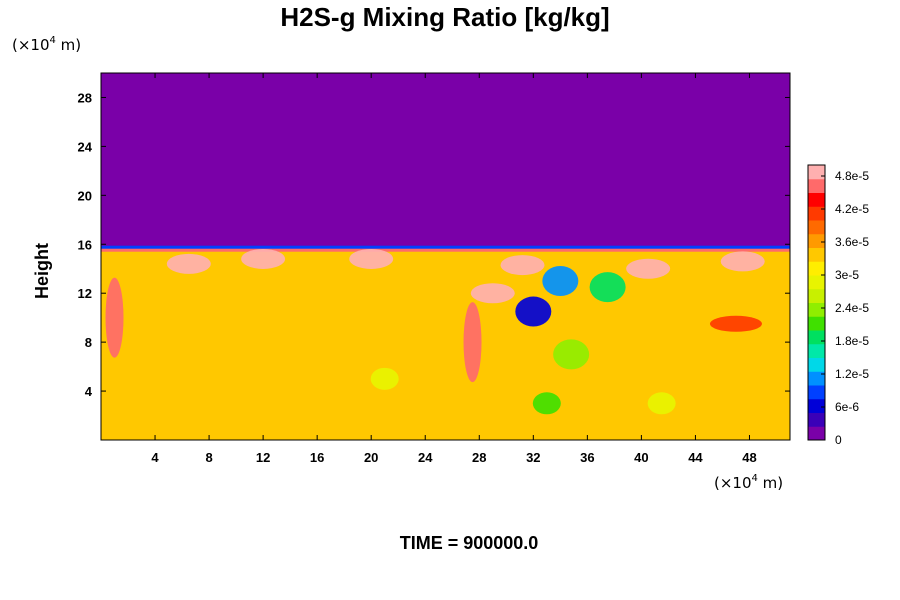  Describe the element at coordinates (533, 457) in the screenshot. I see `x-tick-label: 32` at that location.